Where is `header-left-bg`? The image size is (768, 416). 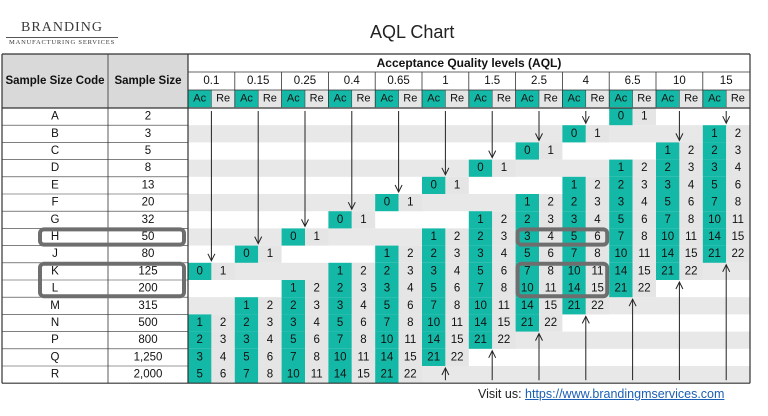
header-left-bg is located at coordinates (95, 81).